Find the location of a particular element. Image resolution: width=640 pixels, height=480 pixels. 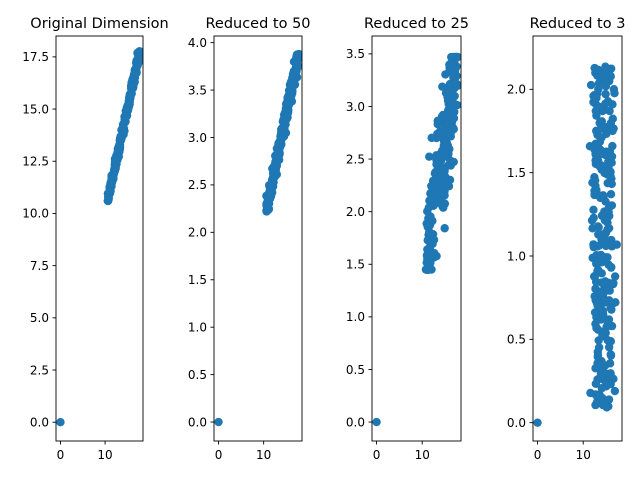

y-tick-label: 7.5 is located at coordinates (39, 266).